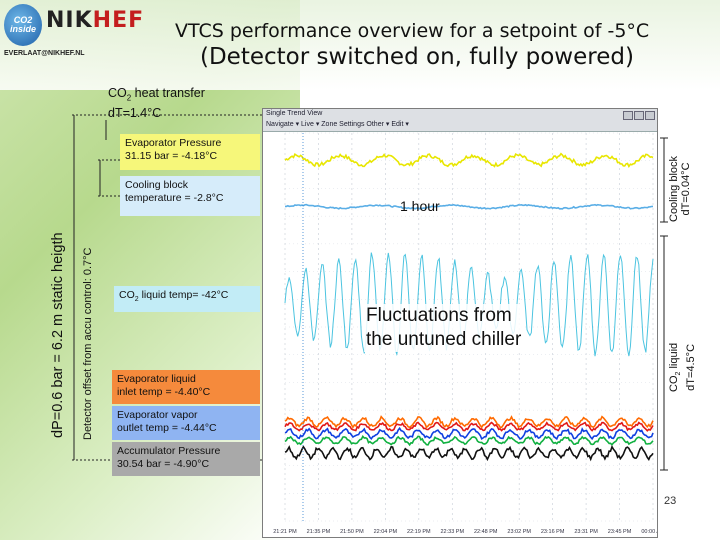  Describe the element at coordinates (129, 98) in the screenshot. I see `co2-heat-transfer-sub: 2` at that location.